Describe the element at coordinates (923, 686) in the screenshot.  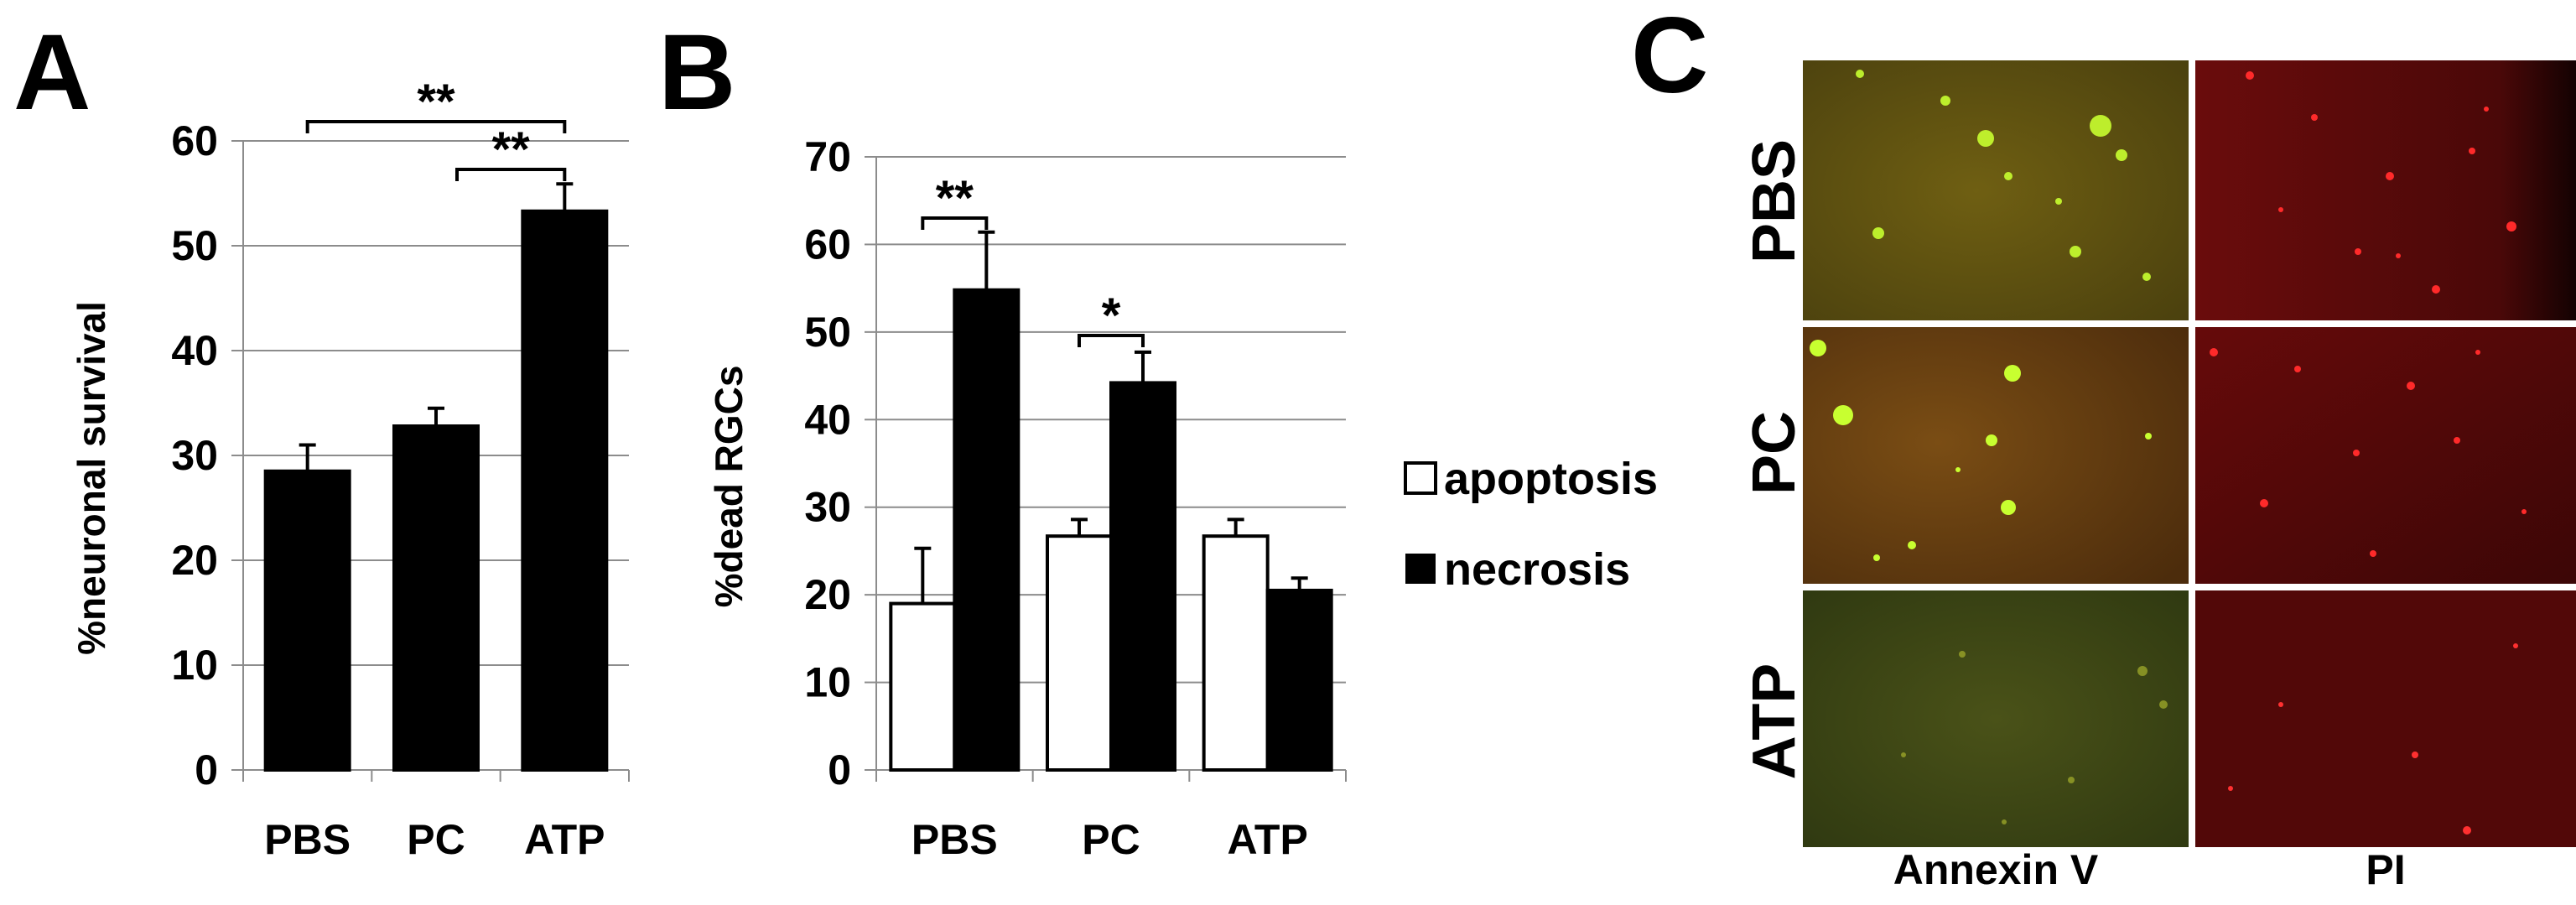
I see `chart-b-bar-apoptosis-pbs` at that location.